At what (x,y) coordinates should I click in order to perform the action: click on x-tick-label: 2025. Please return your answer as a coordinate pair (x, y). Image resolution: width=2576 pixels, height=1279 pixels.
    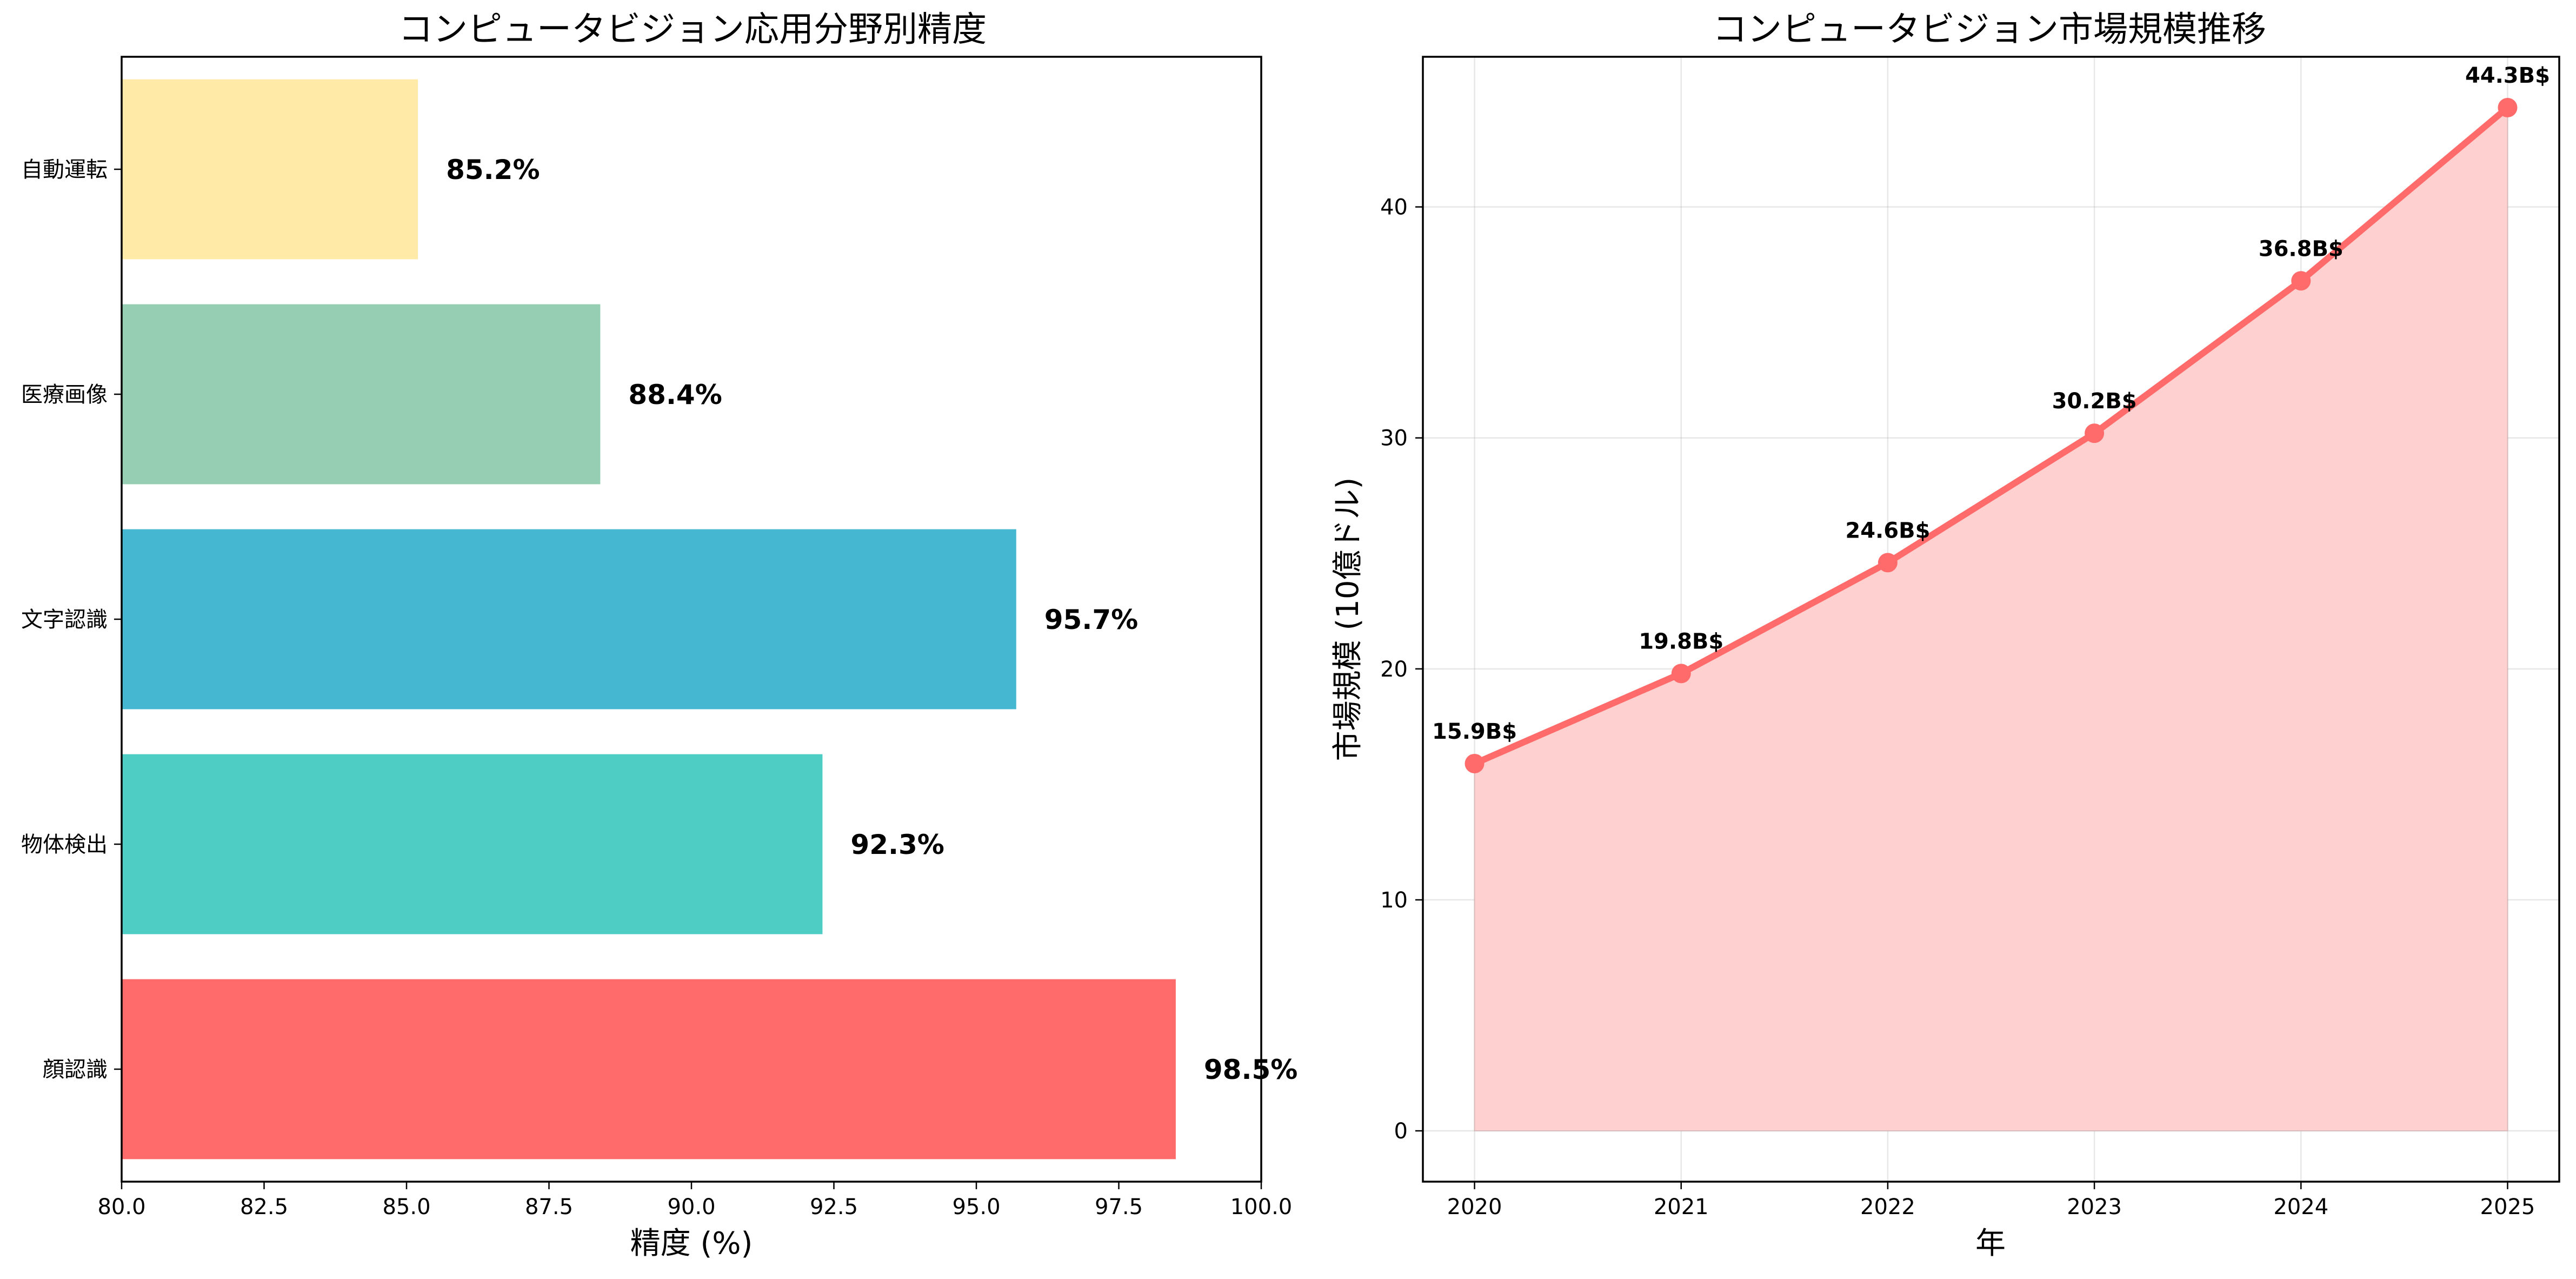
    Looking at the image, I should click on (2507, 1207).